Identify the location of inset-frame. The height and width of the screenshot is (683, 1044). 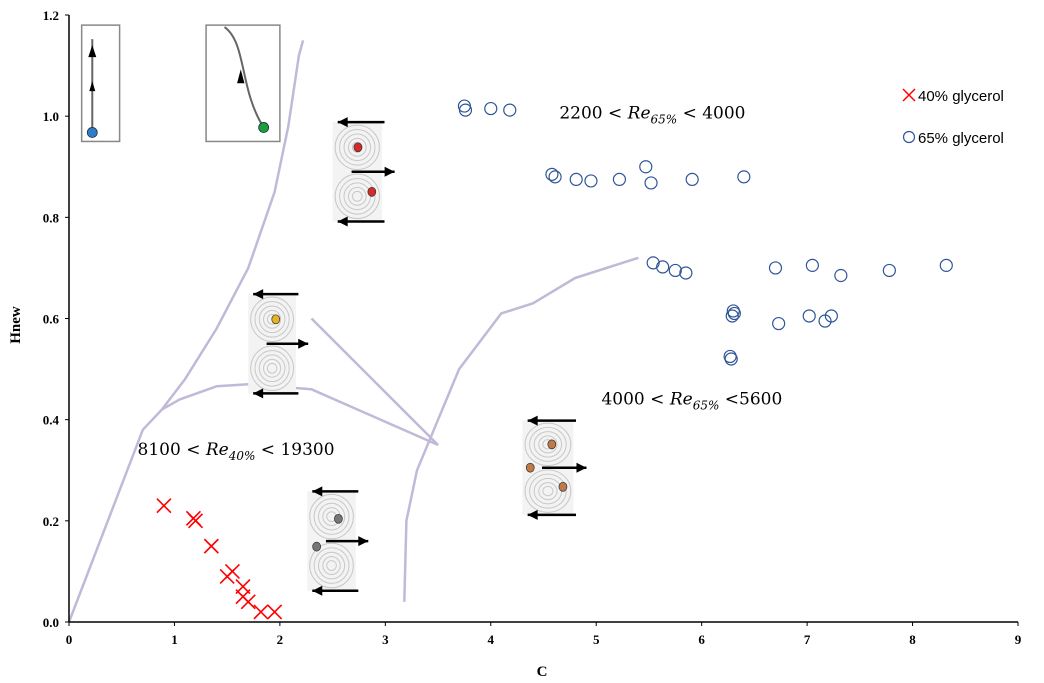
(100, 83).